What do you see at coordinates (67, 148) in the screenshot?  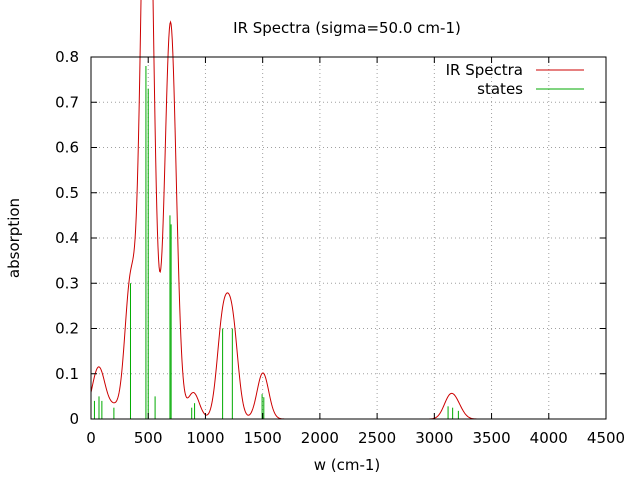 I see `y-tick-label: 0.6` at bounding box center [67, 148].